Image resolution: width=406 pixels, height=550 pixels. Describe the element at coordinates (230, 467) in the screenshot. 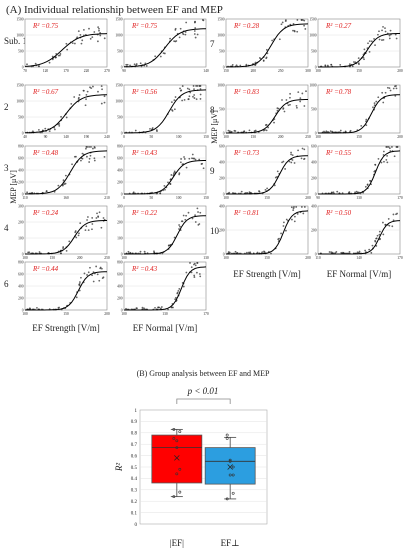

I see `mean-marker` at that location.